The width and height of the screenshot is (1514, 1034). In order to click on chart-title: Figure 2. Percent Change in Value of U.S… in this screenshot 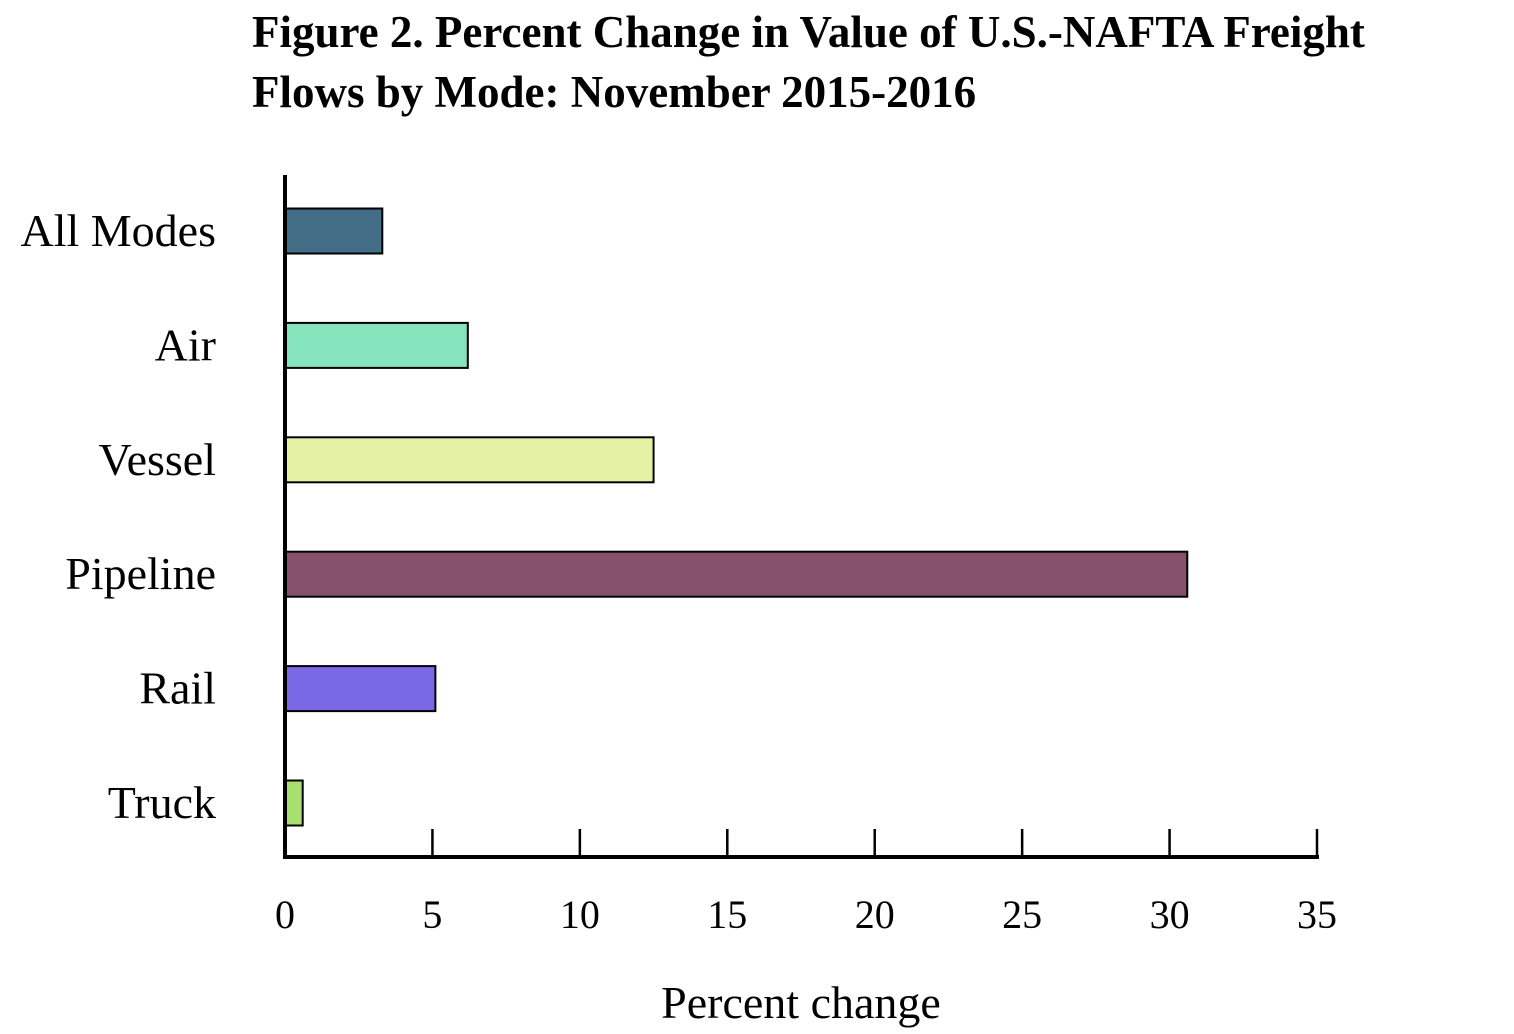, I will do `click(883, 62)`.